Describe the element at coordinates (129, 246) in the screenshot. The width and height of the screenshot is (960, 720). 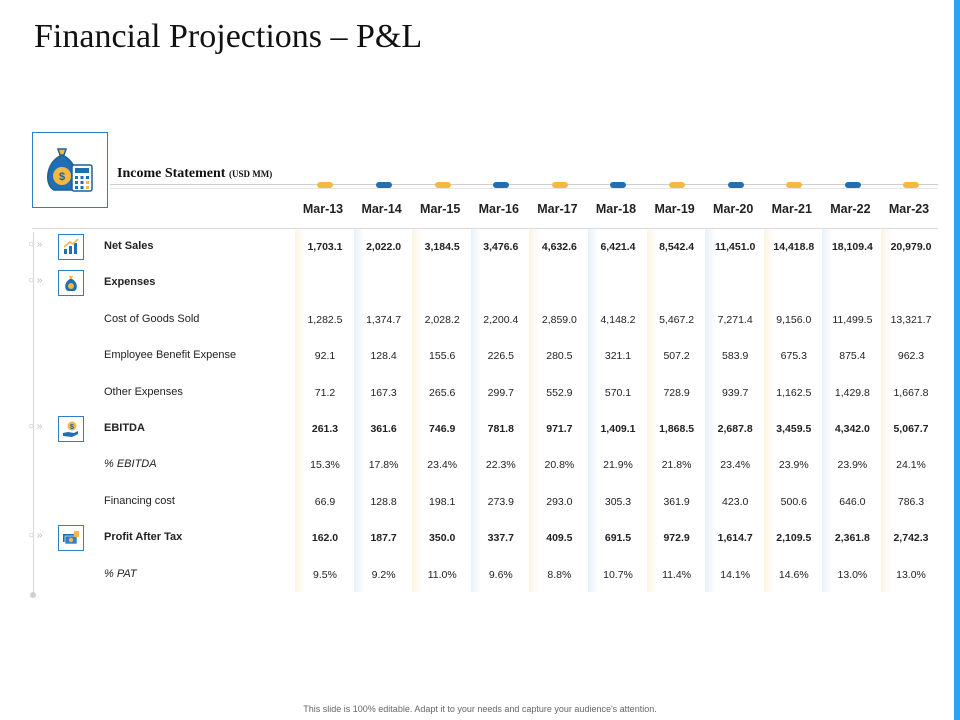
I see `row-label: Net Sales` at that location.